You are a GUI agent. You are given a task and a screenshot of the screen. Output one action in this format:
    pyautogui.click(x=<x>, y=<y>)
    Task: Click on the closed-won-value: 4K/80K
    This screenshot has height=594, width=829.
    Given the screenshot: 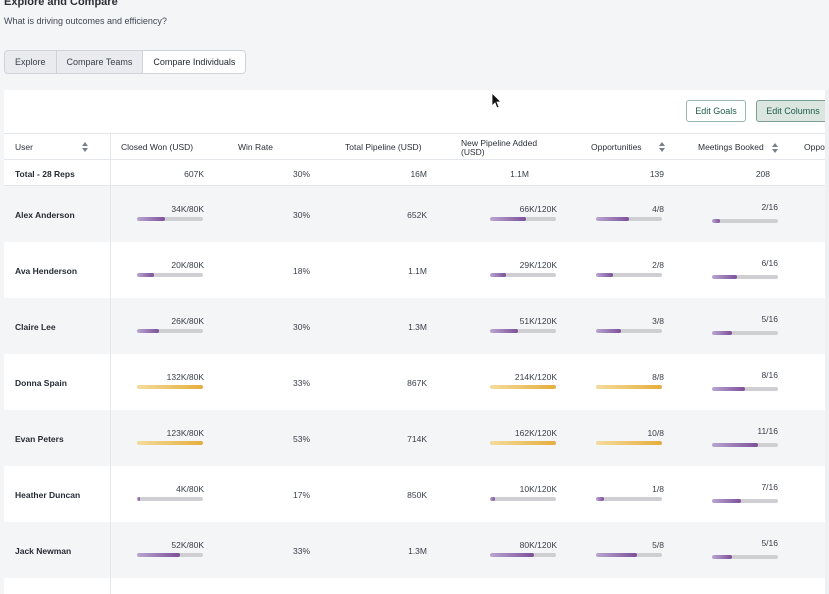 What is the action you would take?
    pyautogui.click(x=190, y=489)
    